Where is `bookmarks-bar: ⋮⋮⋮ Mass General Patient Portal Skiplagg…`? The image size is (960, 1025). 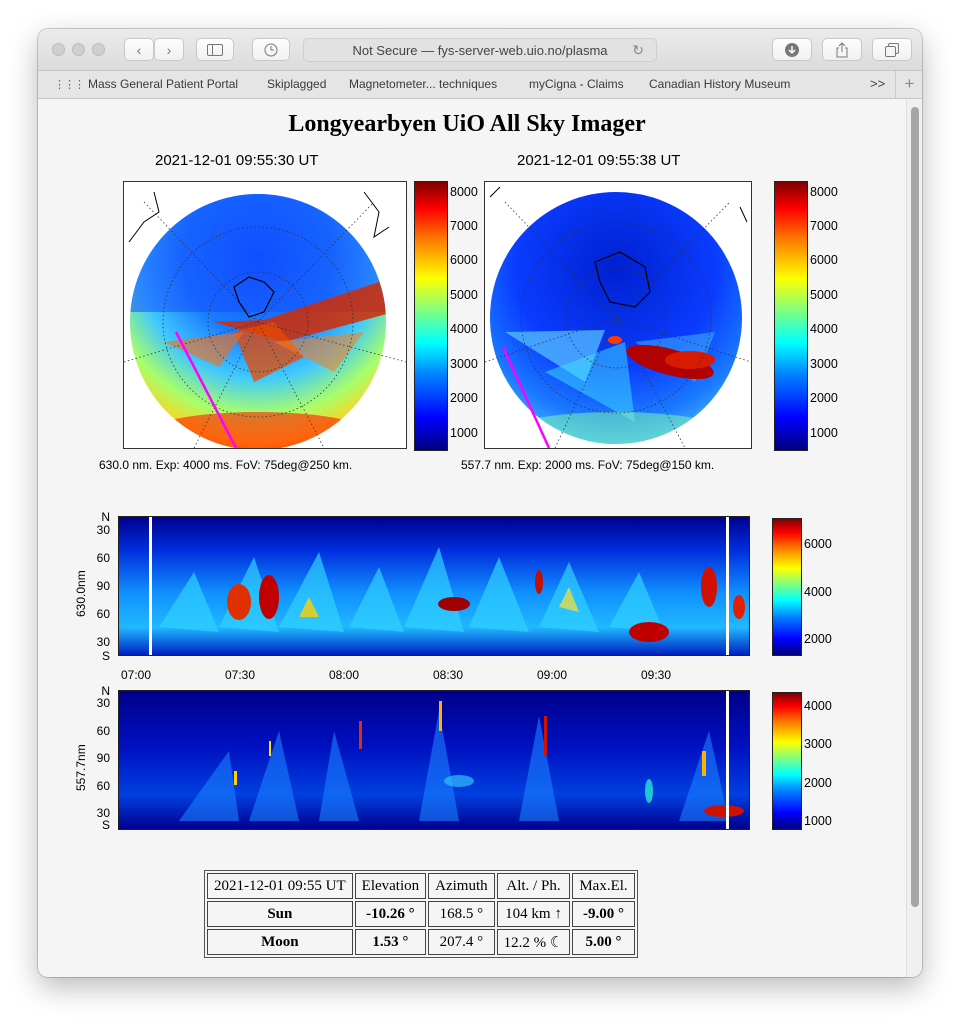
bookmarks-bar: ⋮⋮⋮ Mass General Patient Portal Skiplagg… is located at coordinates (480, 85).